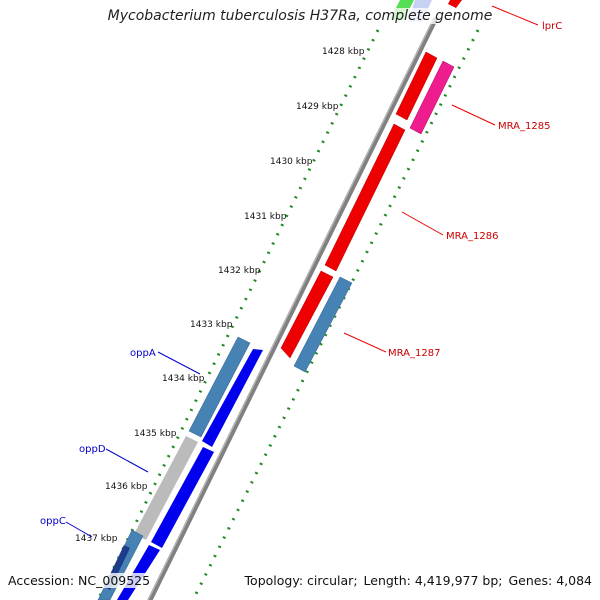 The height and width of the screenshot is (600, 600). Describe the element at coordinates (155, 434) in the screenshot. I see `tick-label: 1435 kbp` at that location.